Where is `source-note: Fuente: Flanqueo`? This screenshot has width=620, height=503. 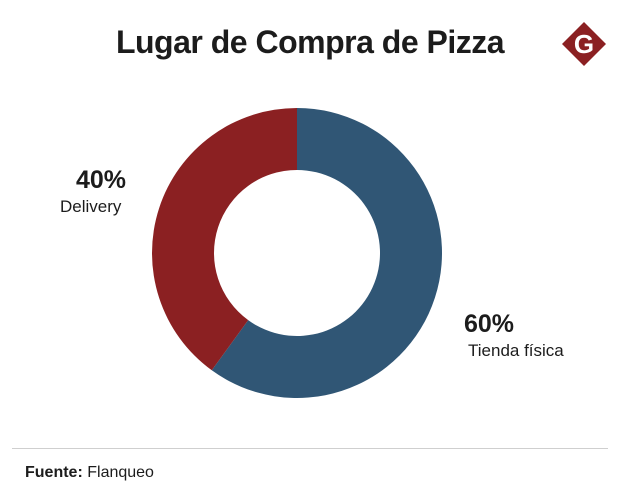 source-note: Fuente: Flanqueo is located at coordinates (89, 473).